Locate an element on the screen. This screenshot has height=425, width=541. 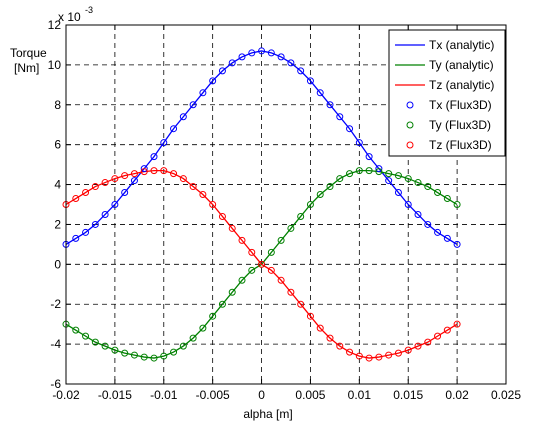
x-tick-label: 0.02 is located at coordinates (457, 395).